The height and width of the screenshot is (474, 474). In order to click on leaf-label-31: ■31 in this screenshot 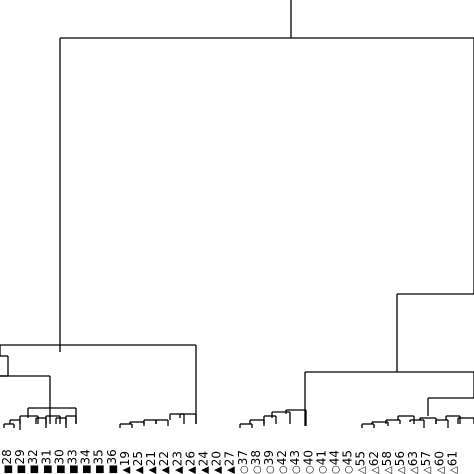, I will do `click(46, 461)`.